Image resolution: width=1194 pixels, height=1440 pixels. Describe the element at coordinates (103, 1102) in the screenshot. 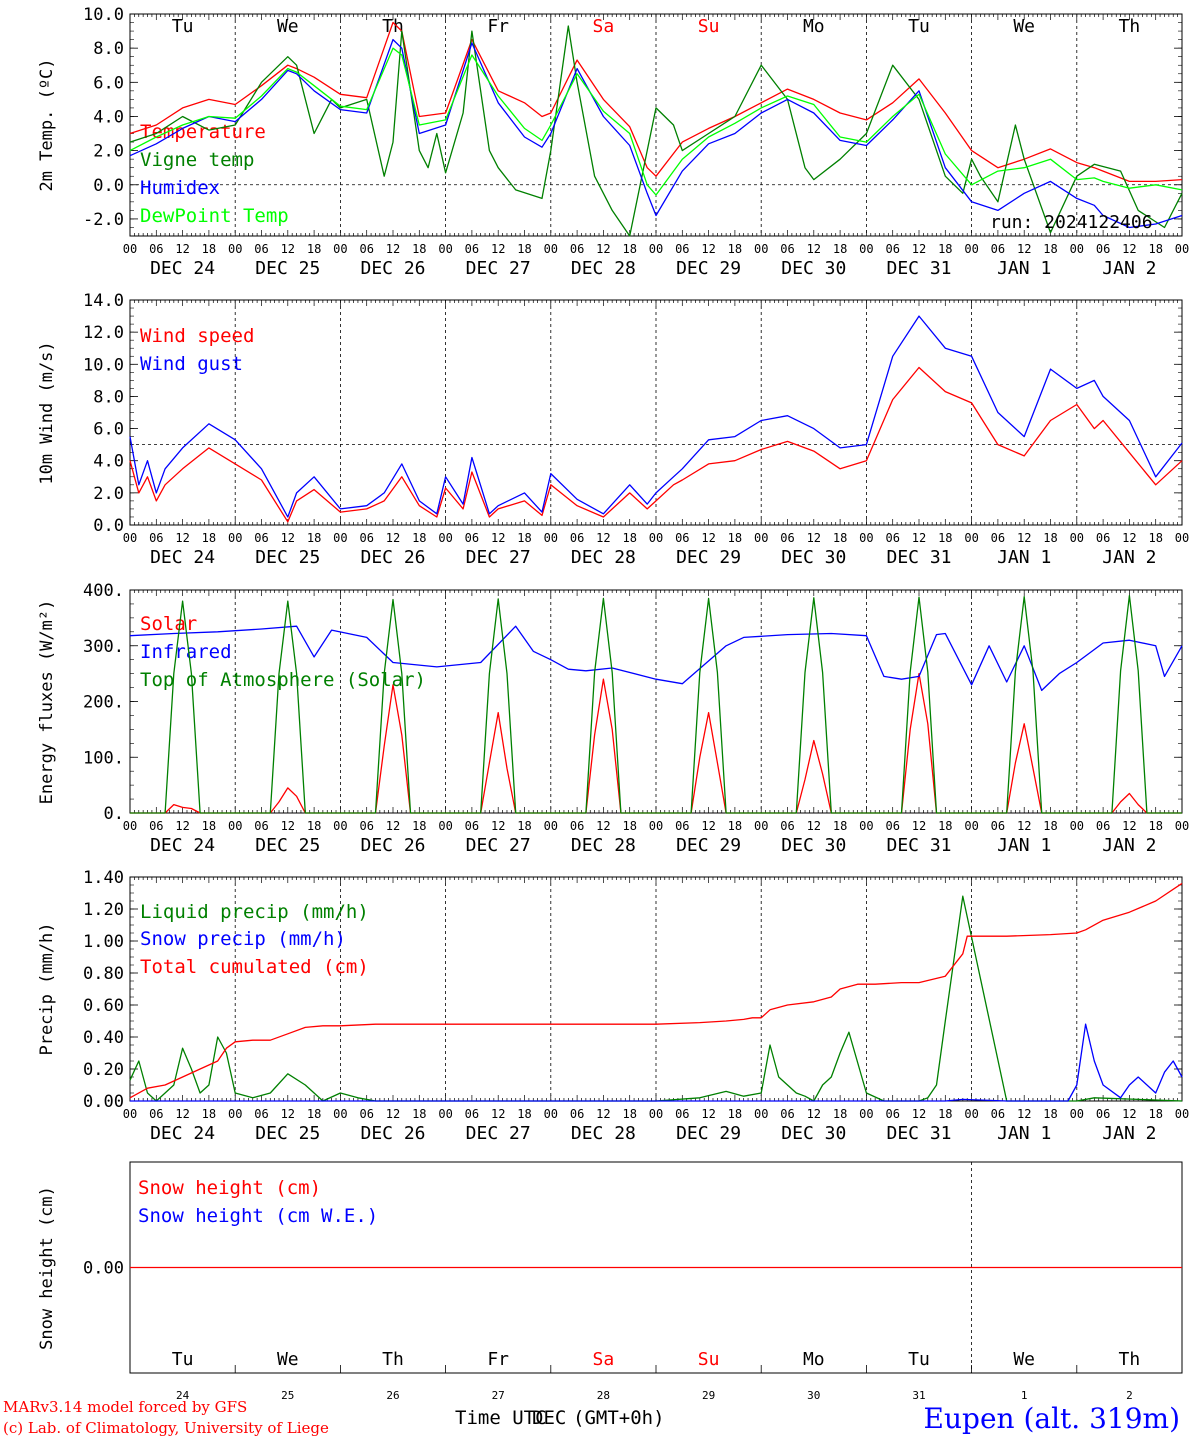

I see `y-tick-label: 0.00` at that location.